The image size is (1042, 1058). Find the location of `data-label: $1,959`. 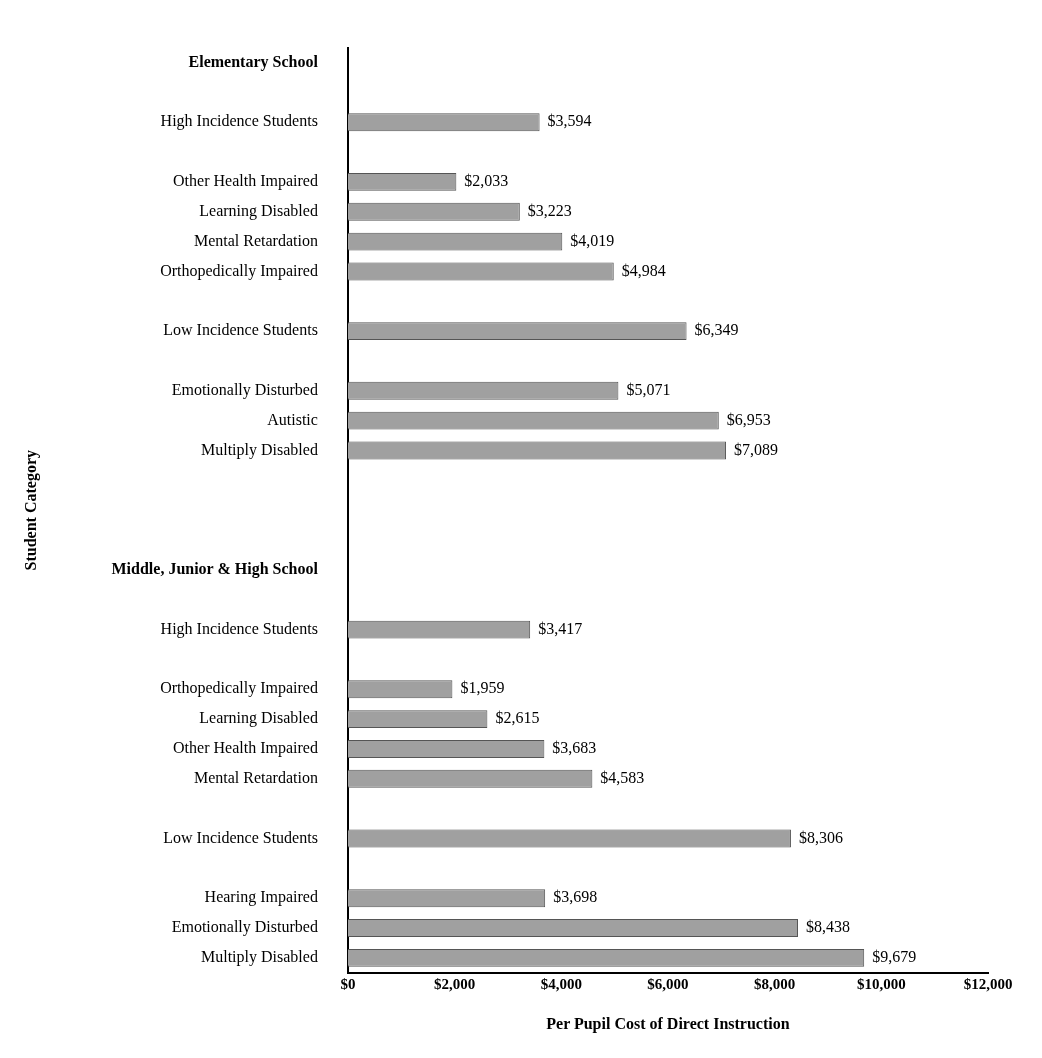

data-label: $1,959 is located at coordinates (482, 688).